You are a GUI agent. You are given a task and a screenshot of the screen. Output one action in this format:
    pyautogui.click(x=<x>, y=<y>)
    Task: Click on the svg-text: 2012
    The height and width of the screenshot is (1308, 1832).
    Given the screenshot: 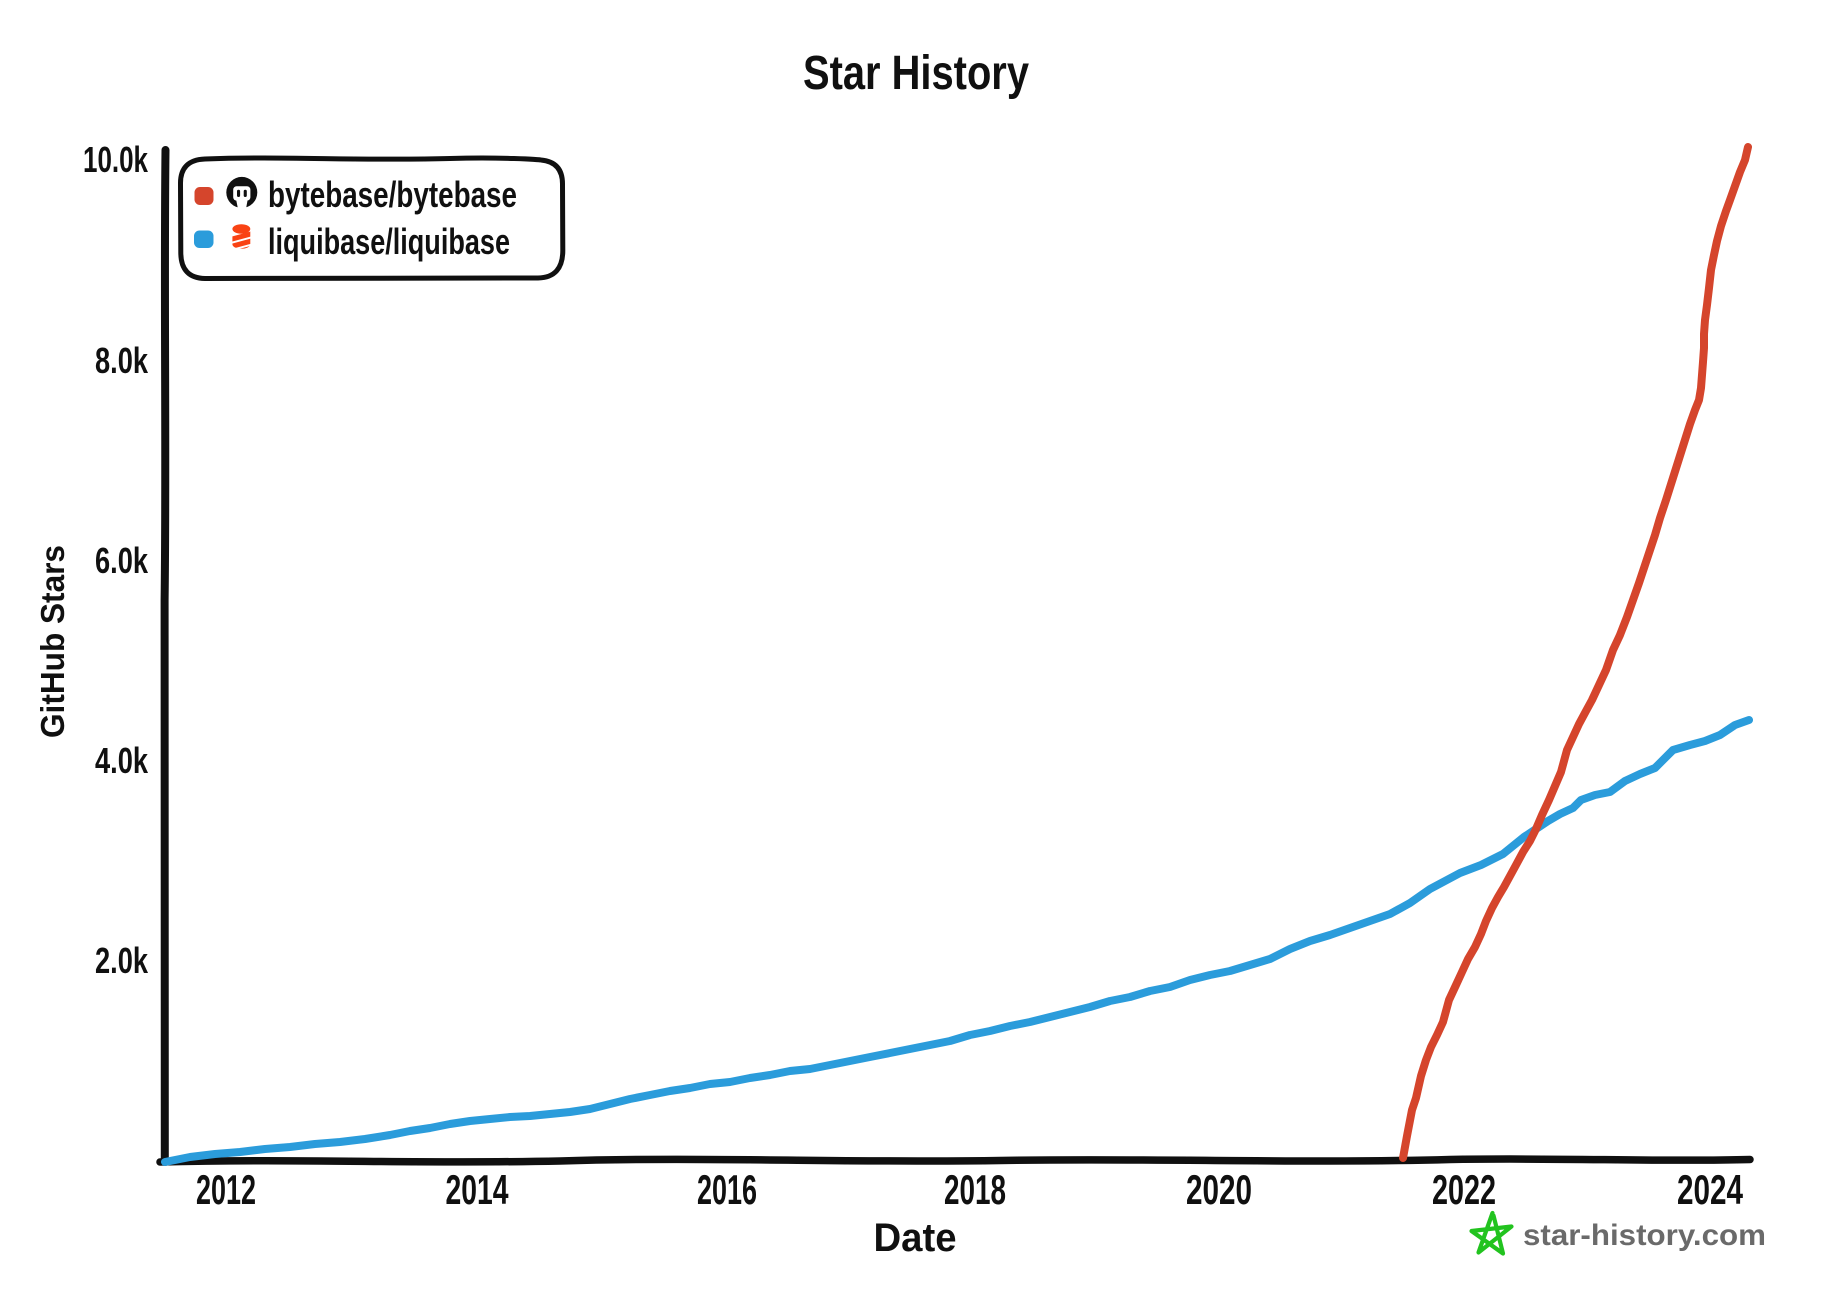 What is the action you would take?
    pyautogui.click(x=226, y=1189)
    